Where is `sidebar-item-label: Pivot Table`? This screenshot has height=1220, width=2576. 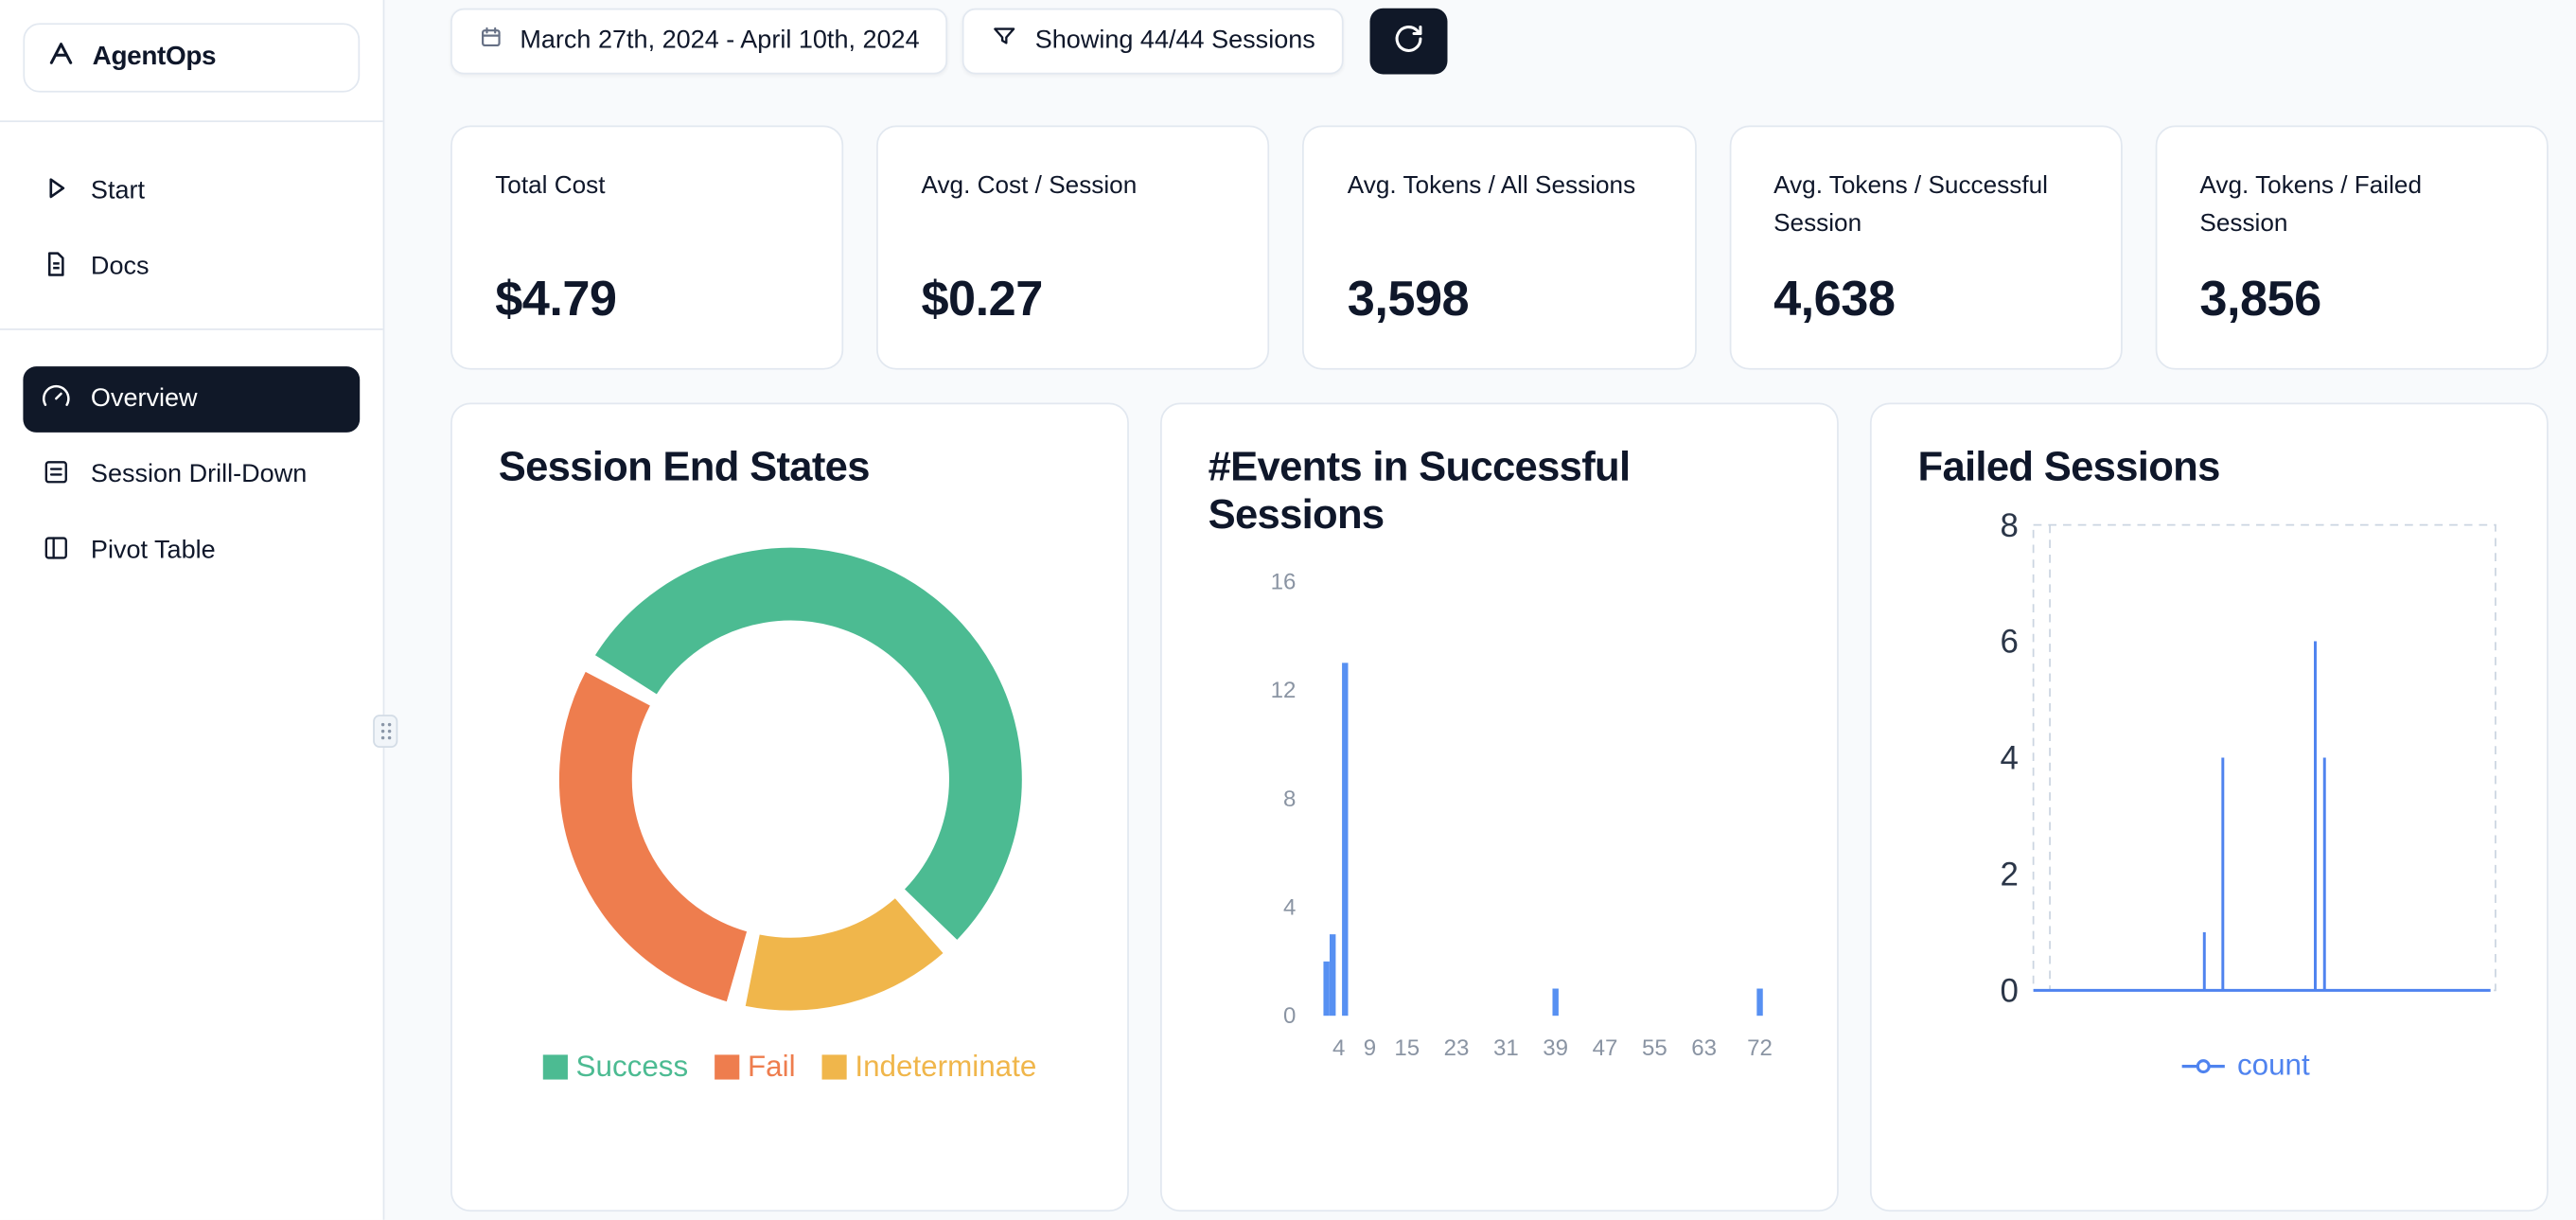 sidebar-item-label: Pivot Table is located at coordinates (153, 550).